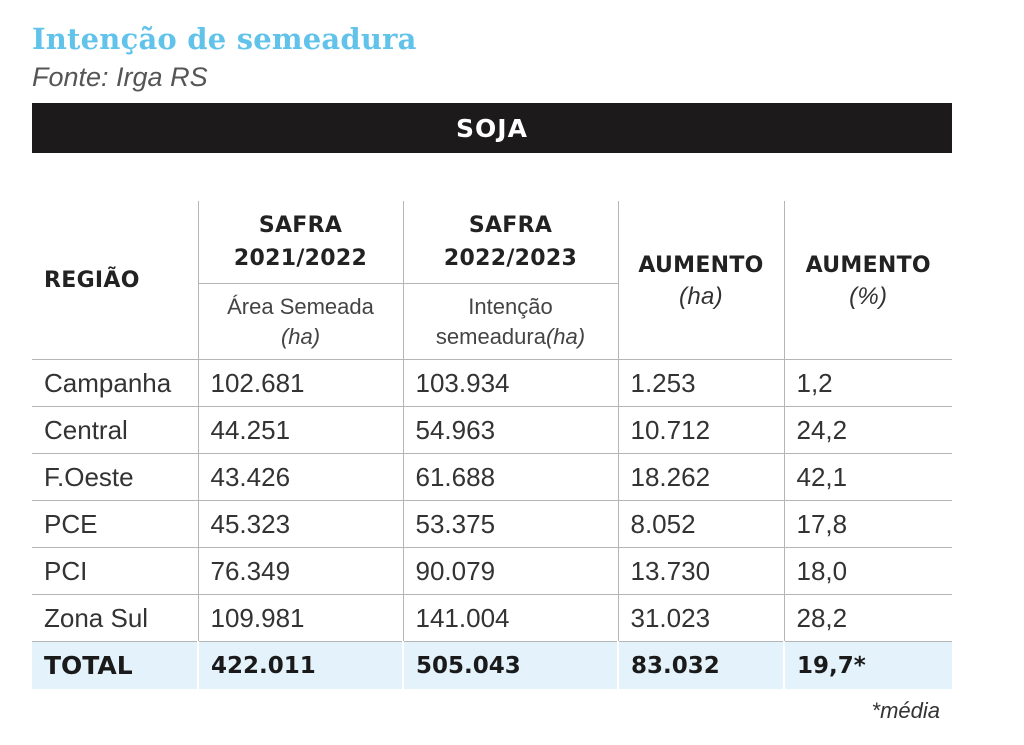  Describe the element at coordinates (510, 225) in the screenshot. I see `header-safra-2022-line1: SAFRA` at that location.